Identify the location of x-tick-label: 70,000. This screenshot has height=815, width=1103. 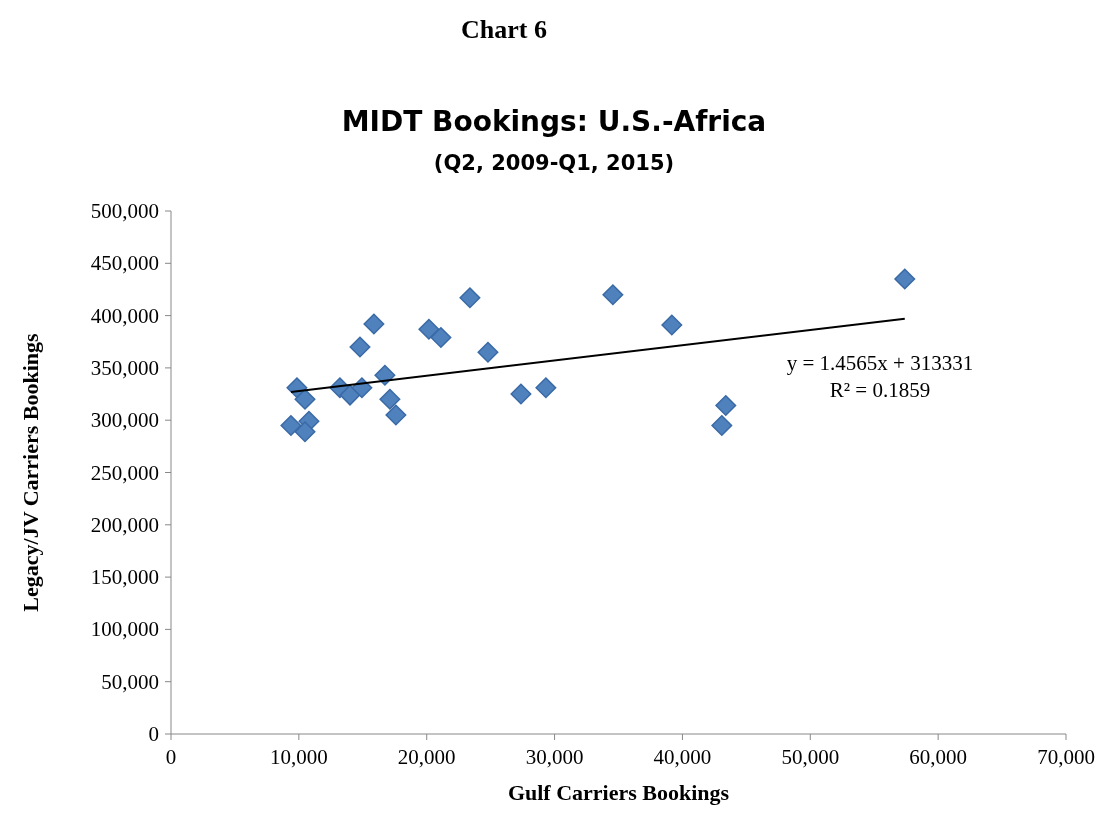
(1066, 757).